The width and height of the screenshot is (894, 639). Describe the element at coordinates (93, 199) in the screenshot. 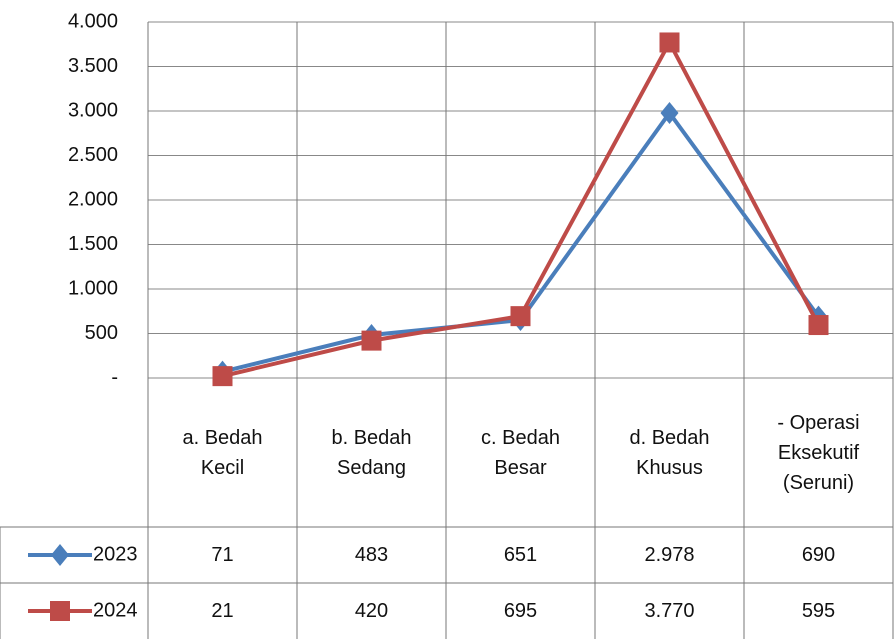

I see `y-tick-label: 2.000` at that location.